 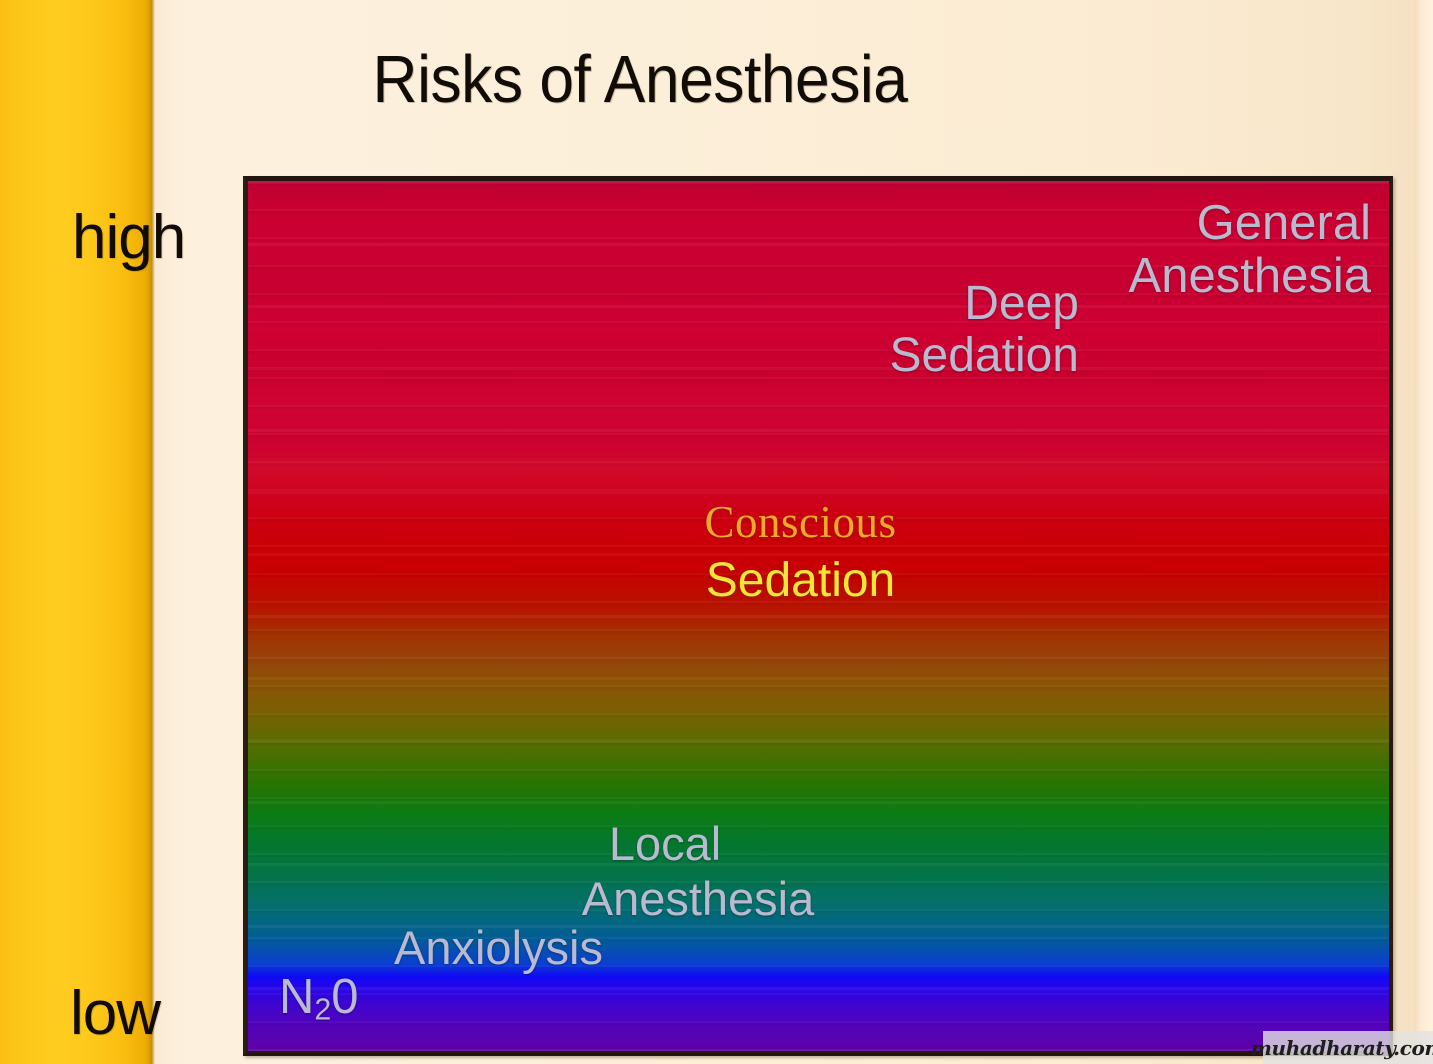 I want to click on watermark-text: muhadharaty.com, so click(x=1341, y=1047).